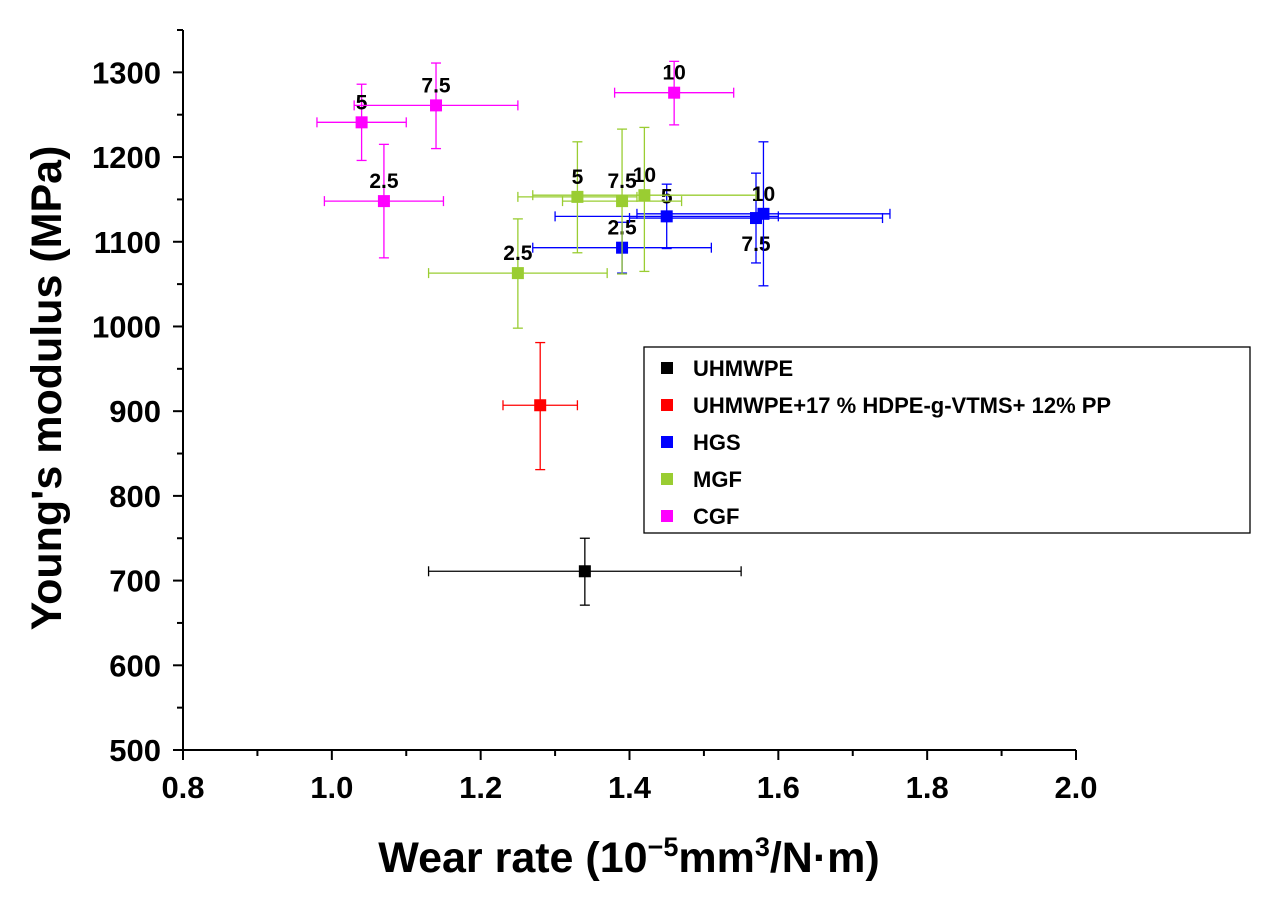 This screenshot has width=1278, height=900. What do you see at coordinates (182, 787) in the screenshot?
I see `x-tick-label: 0.8` at bounding box center [182, 787].